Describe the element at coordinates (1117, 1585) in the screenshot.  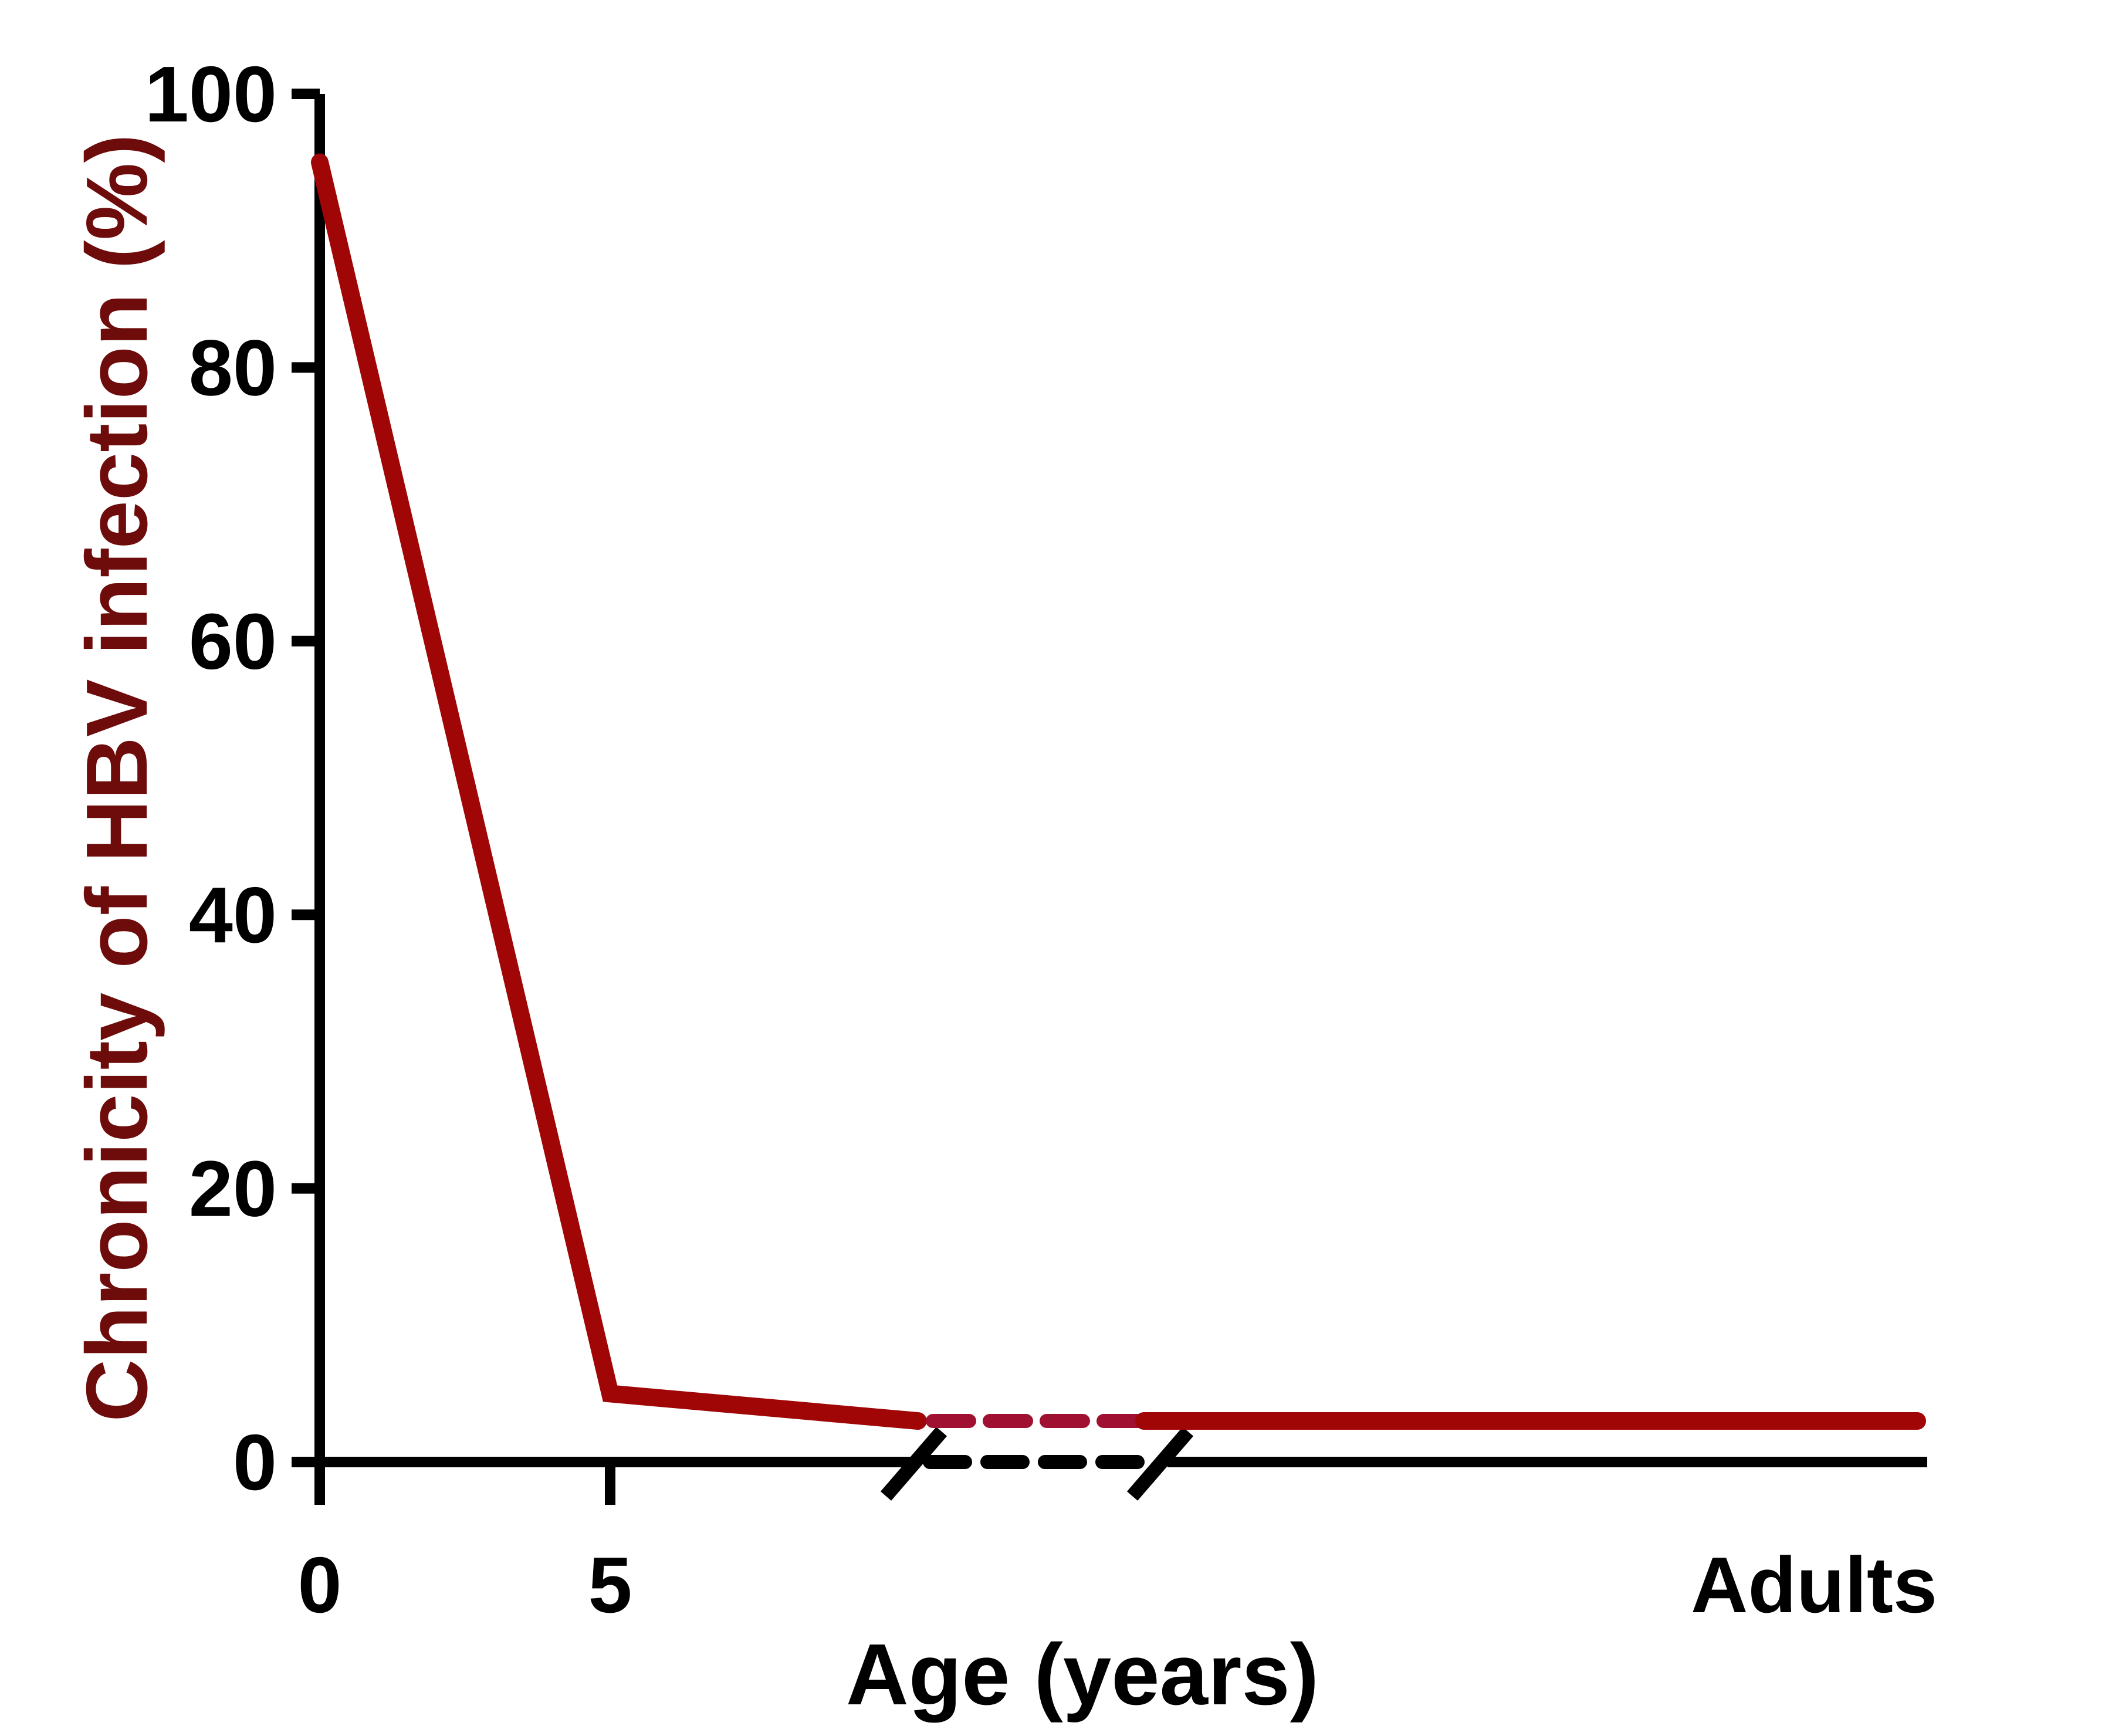
I see `x-axis-tick-labels: 0 5 Adults` at that location.